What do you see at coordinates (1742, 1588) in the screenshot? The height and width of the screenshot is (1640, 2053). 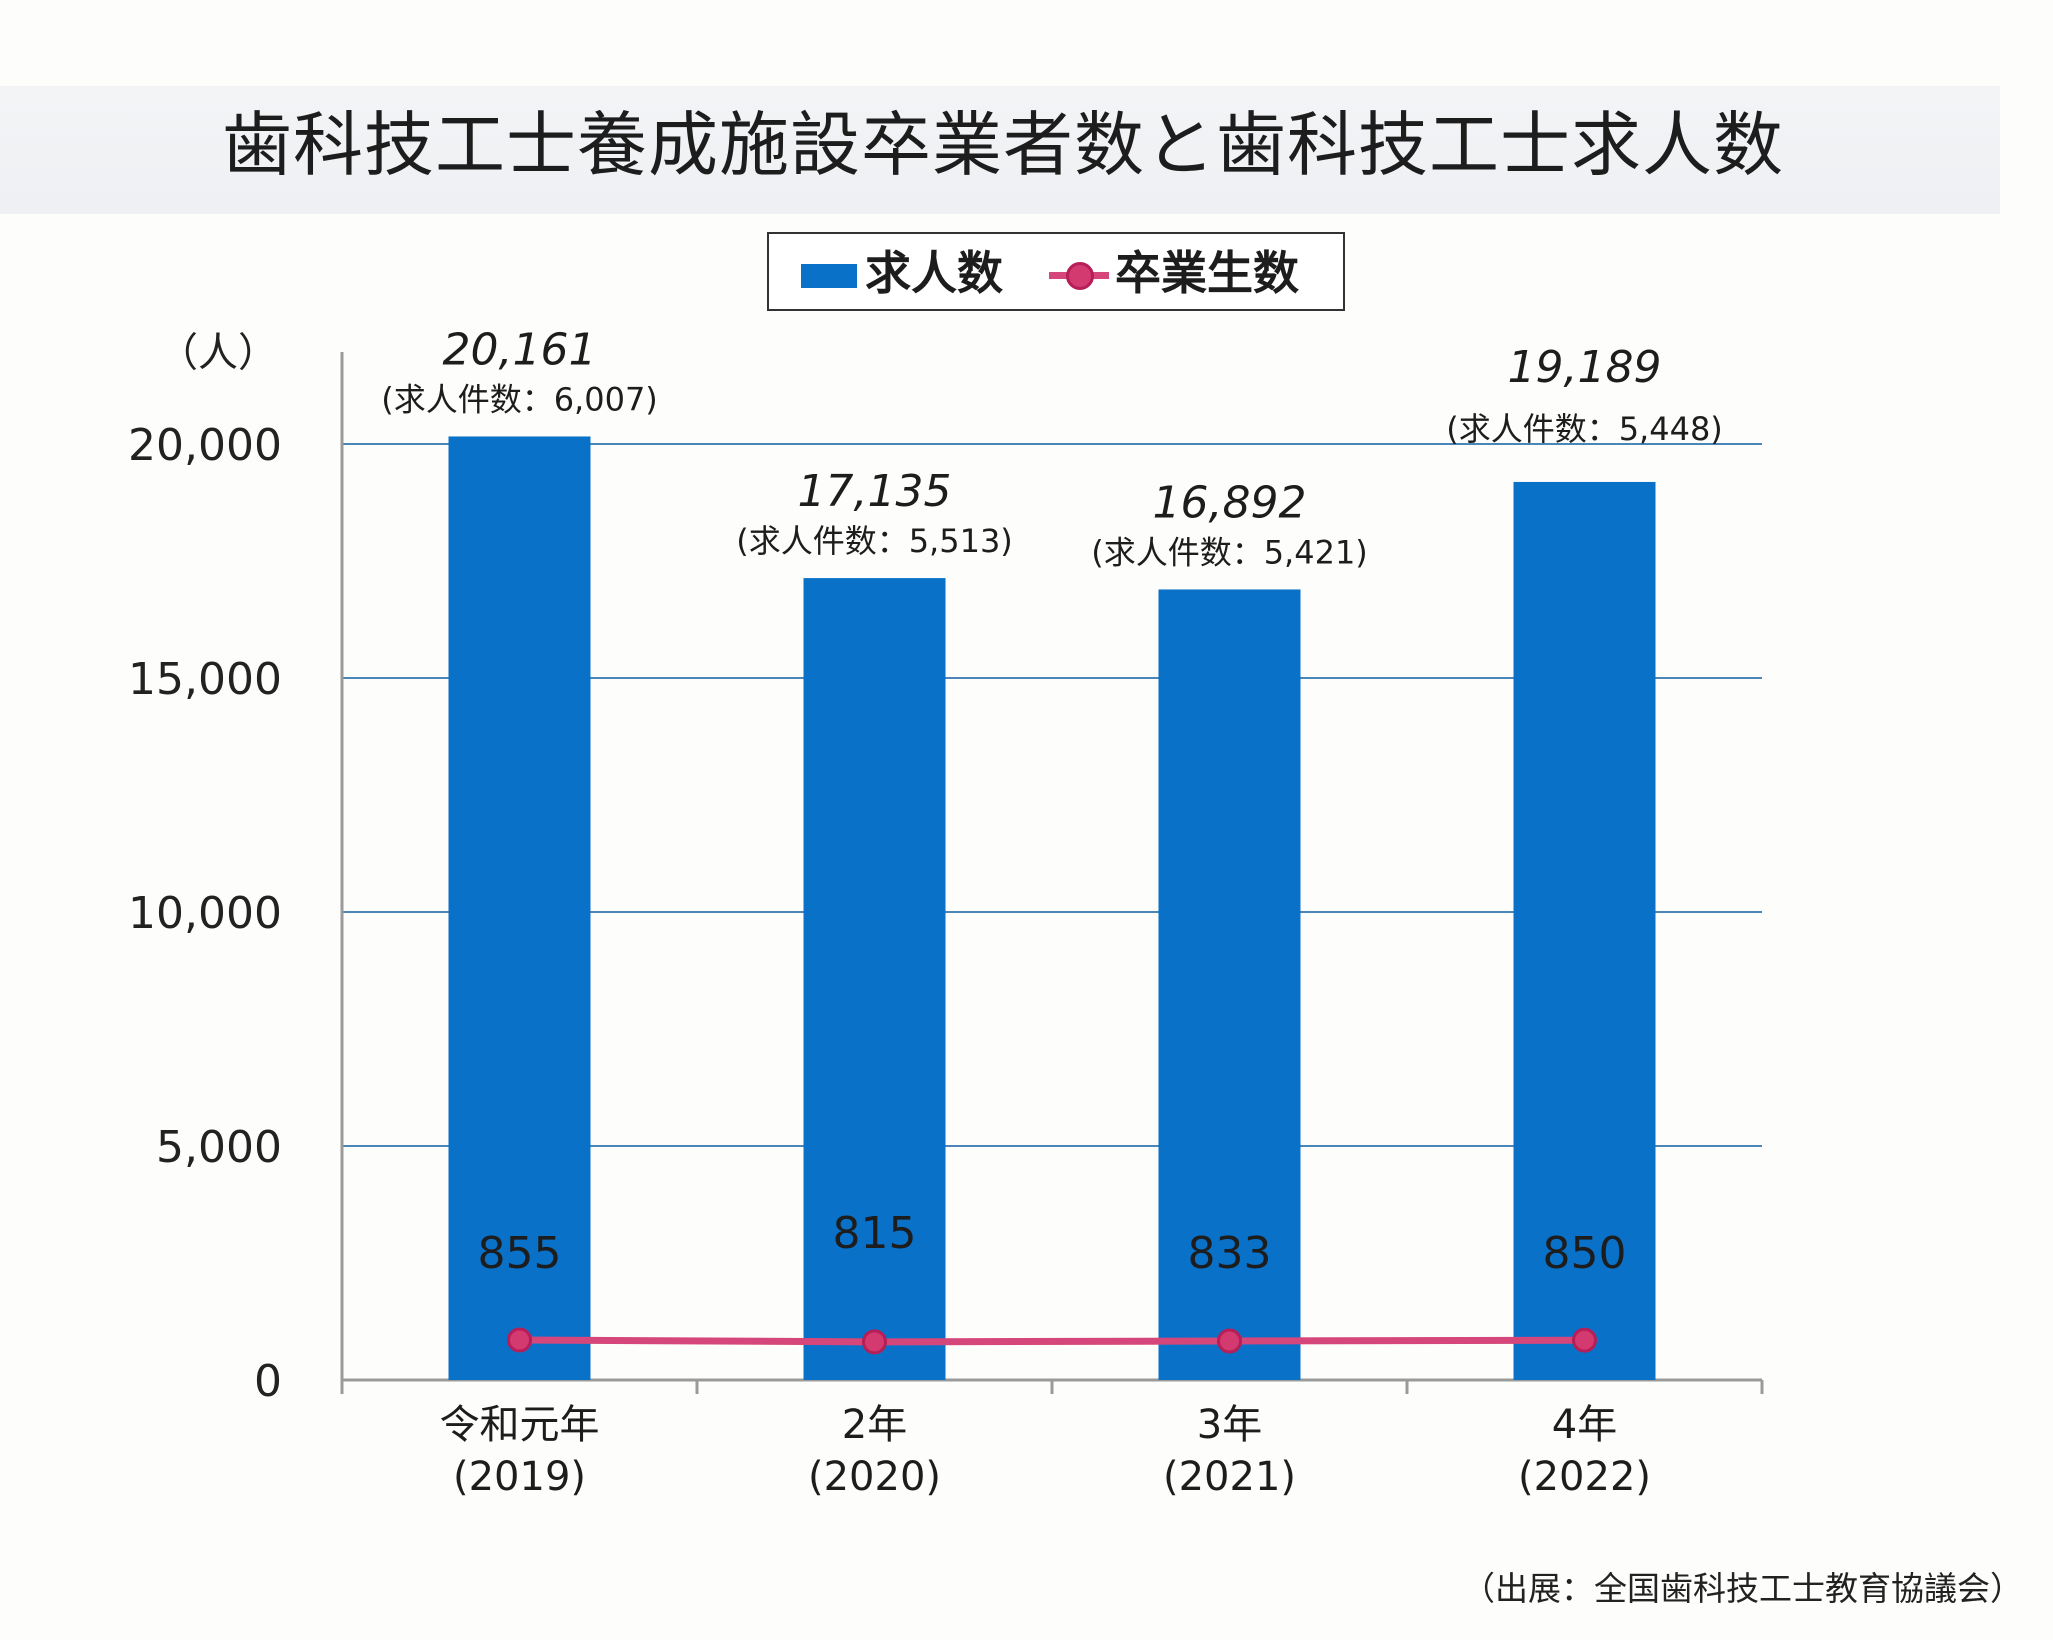 I see `source-note: （出展：全国歯科技工士教育協議会）` at bounding box center [1742, 1588].